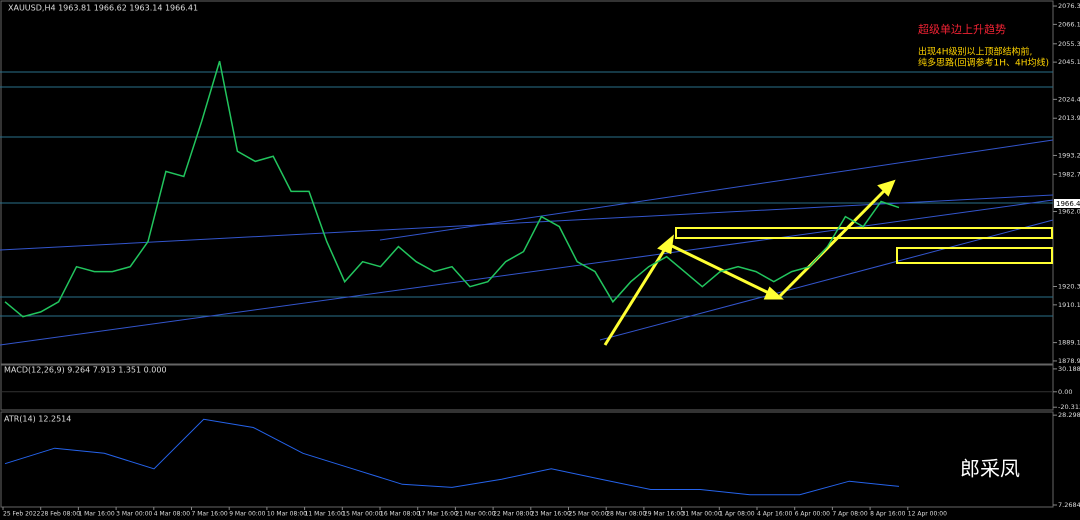 Image resolution: width=1080 pixels, height=520 pixels. I want to click on x-tick-label: 6 Apr 00:00, so click(812, 514).